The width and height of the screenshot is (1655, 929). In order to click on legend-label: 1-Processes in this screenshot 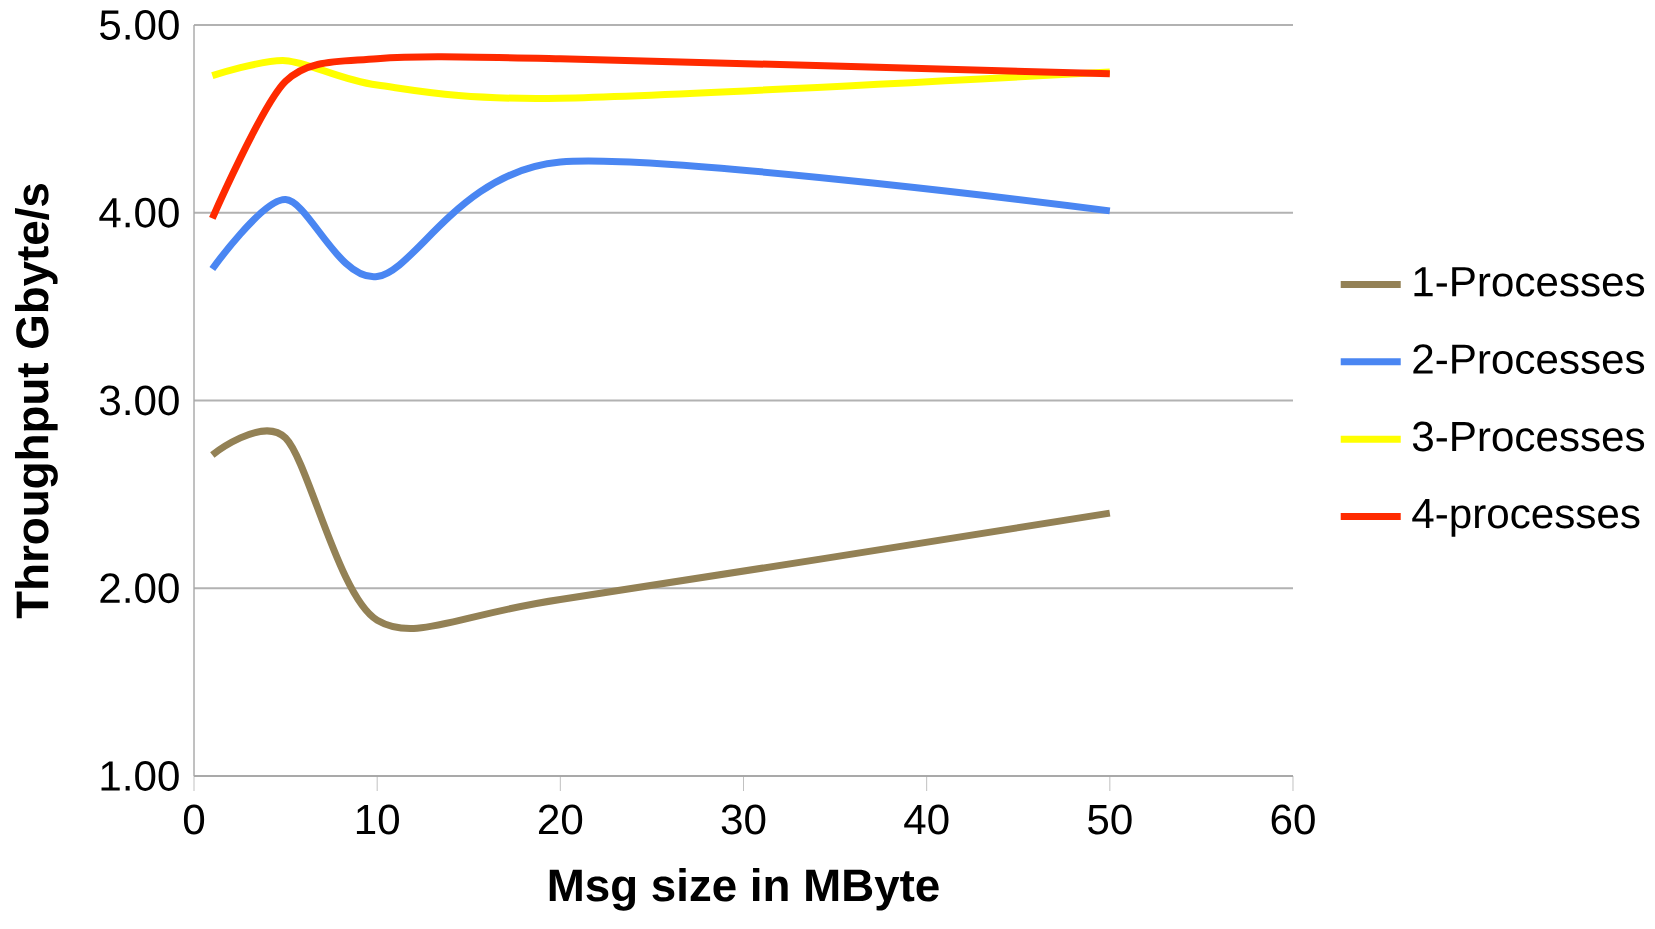, I will do `click(1529, 282)`.